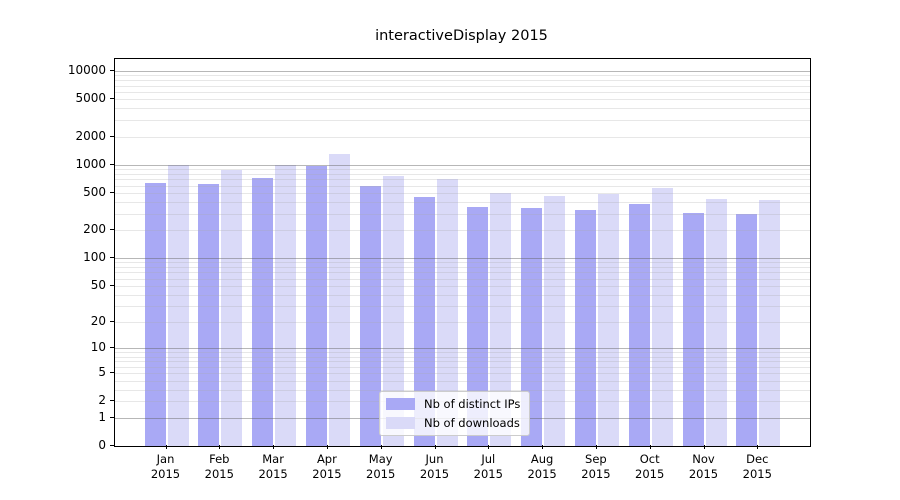  I want to click on x-tick-label-mar: Mar 2015, so click(272, 467).